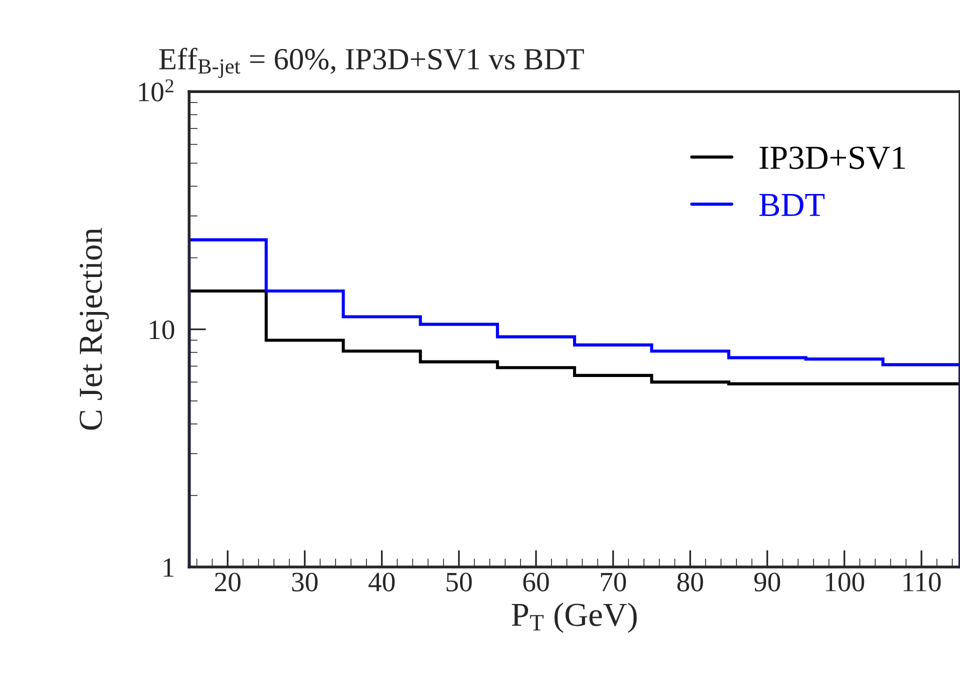  Describe the element at coordinates (94, 329) in the screenshot. I see `y-axis-title: C Jet Rejection` at that location.